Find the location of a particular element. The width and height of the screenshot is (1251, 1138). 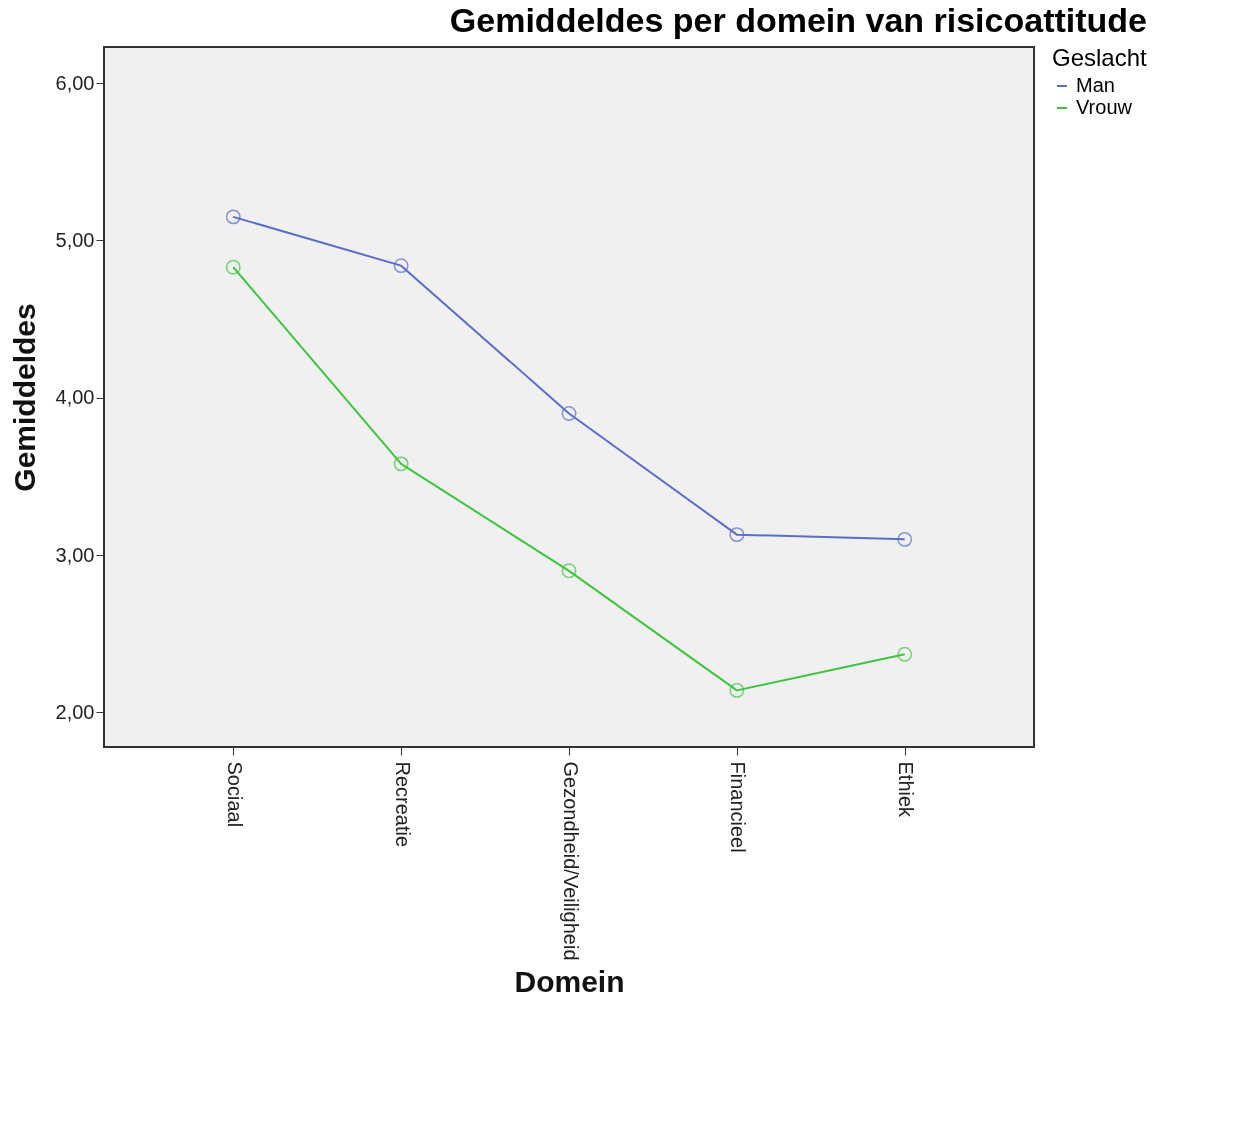

x-tick-label: Recreatie is located at coordinates (402, 804).